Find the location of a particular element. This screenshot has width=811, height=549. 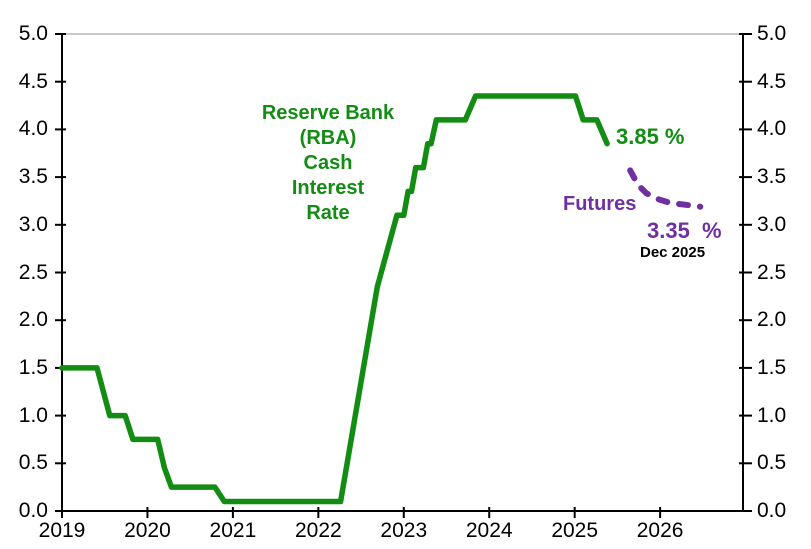

x-axis-label: 2025 is located at coordinates (575, 530).